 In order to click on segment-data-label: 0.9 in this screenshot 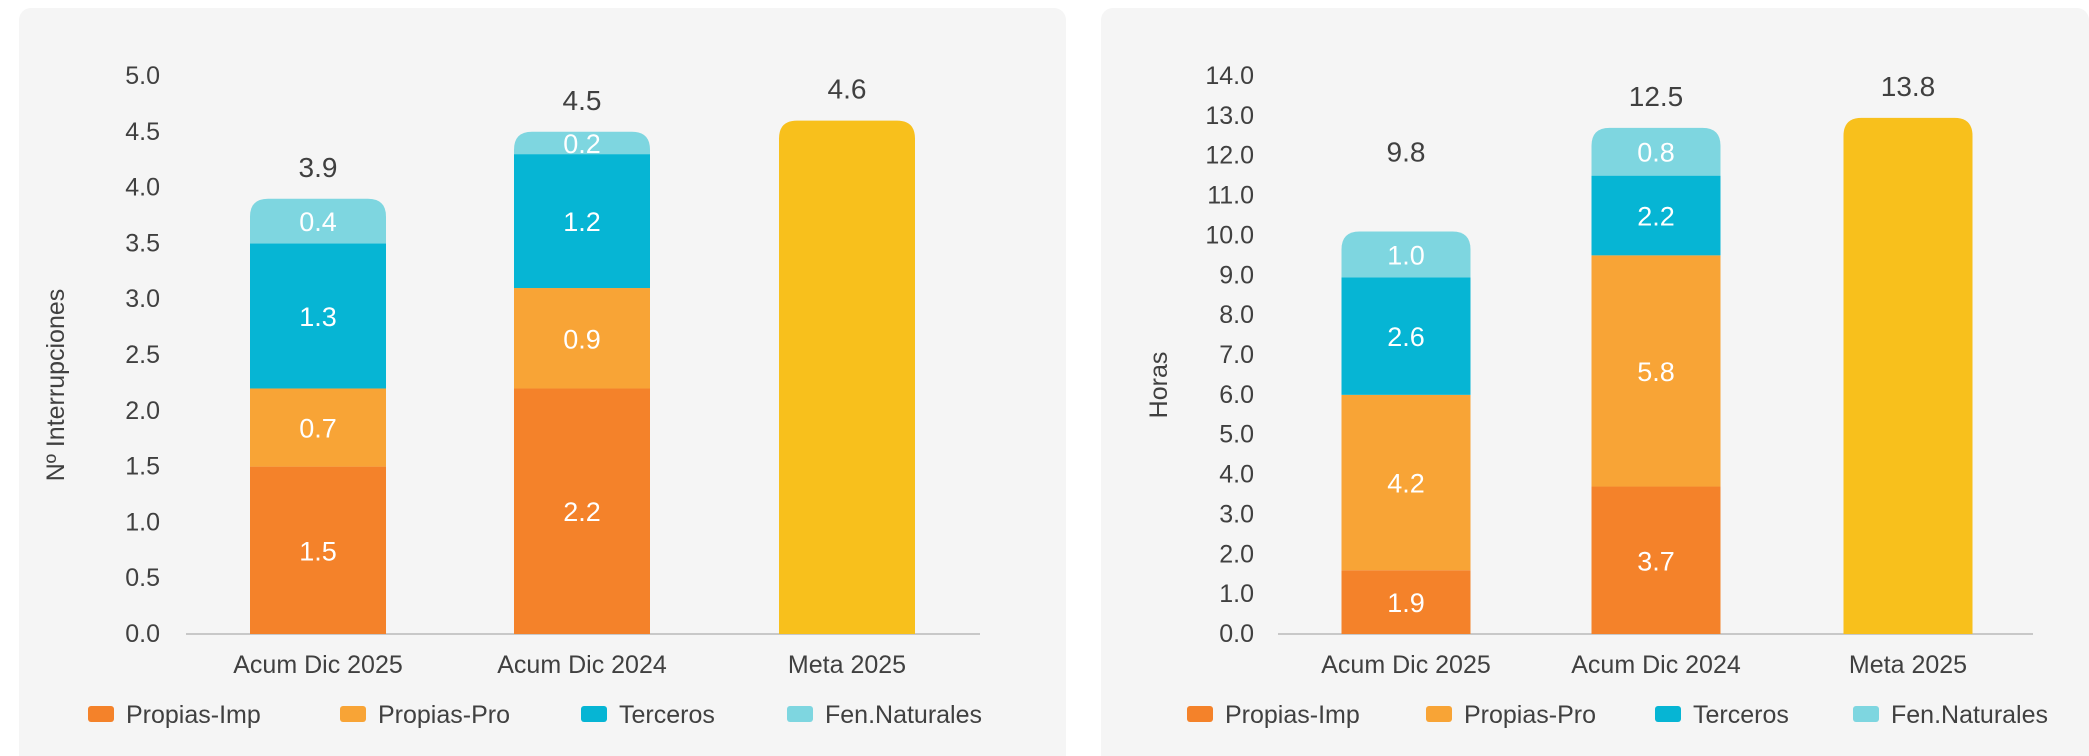, I will do `click(582, 339)`.